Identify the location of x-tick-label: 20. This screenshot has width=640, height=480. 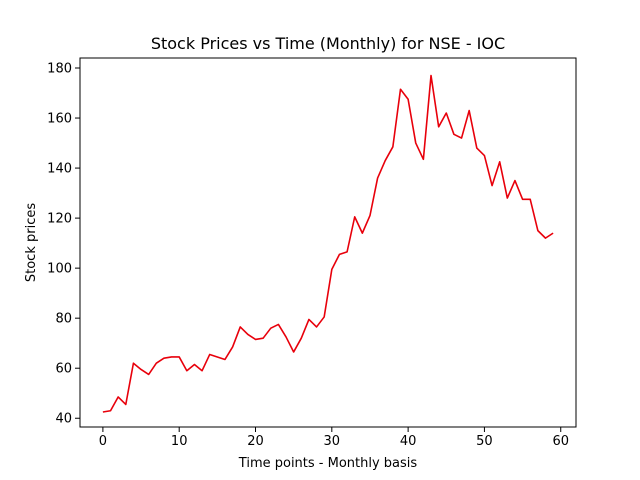
(255, 441).